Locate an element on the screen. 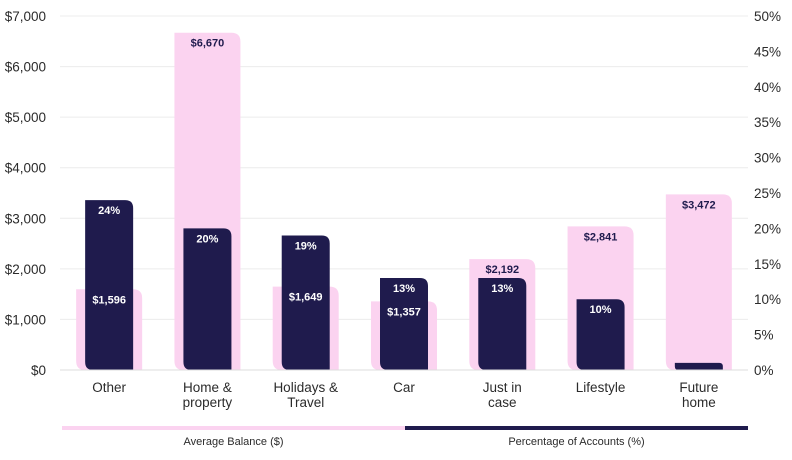 The image size is (792, 460). legend-label-percentage: Percentage of Accounts (%) is located at coordinates (576, 442).